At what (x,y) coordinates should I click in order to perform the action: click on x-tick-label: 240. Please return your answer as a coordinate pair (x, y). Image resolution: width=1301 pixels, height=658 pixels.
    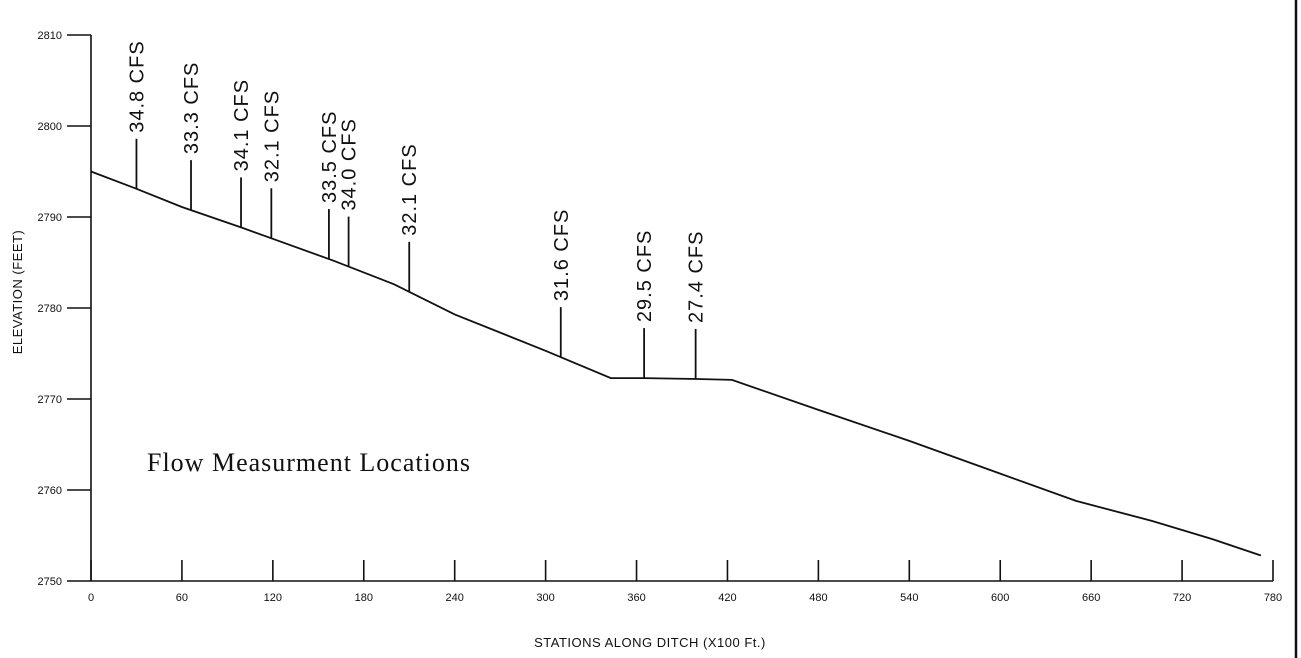
    Looking at the image, I should click on (455, 598).